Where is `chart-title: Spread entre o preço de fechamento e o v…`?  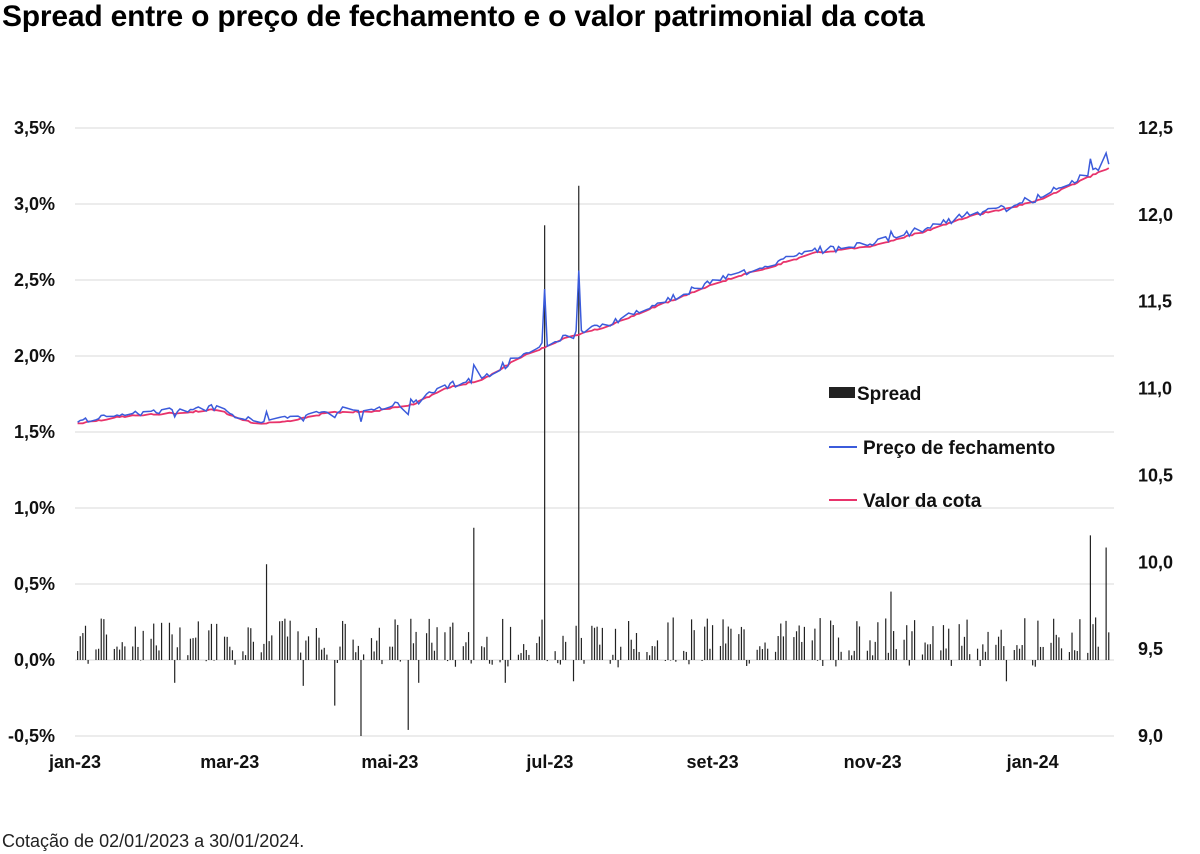 chart-title: Spread entre o preço de fechamento e o v… is located at coordinates (463, 16).